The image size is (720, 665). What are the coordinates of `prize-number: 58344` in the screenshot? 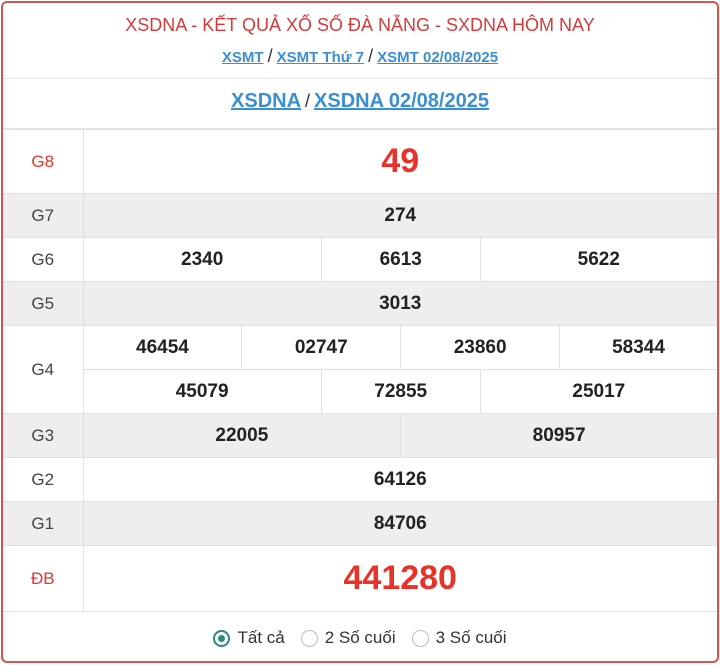 It's located at (638, 347).